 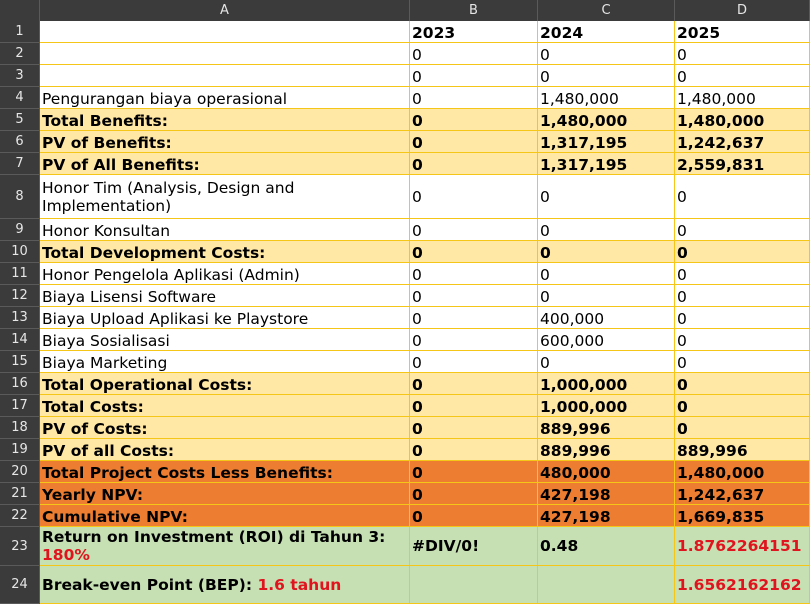 I want to click on cell-b24, so click(x=474, y=585).